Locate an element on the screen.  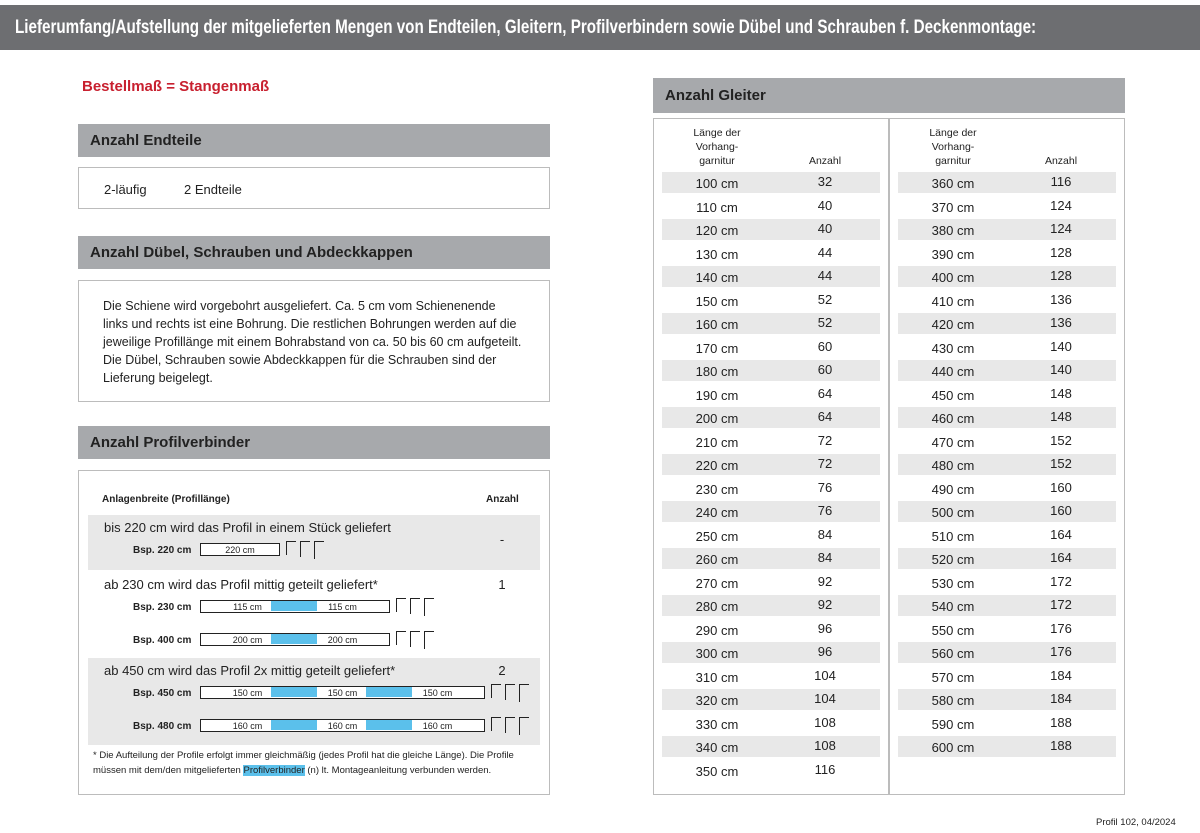
length: 170 cm is located at coordinates (717, 348).